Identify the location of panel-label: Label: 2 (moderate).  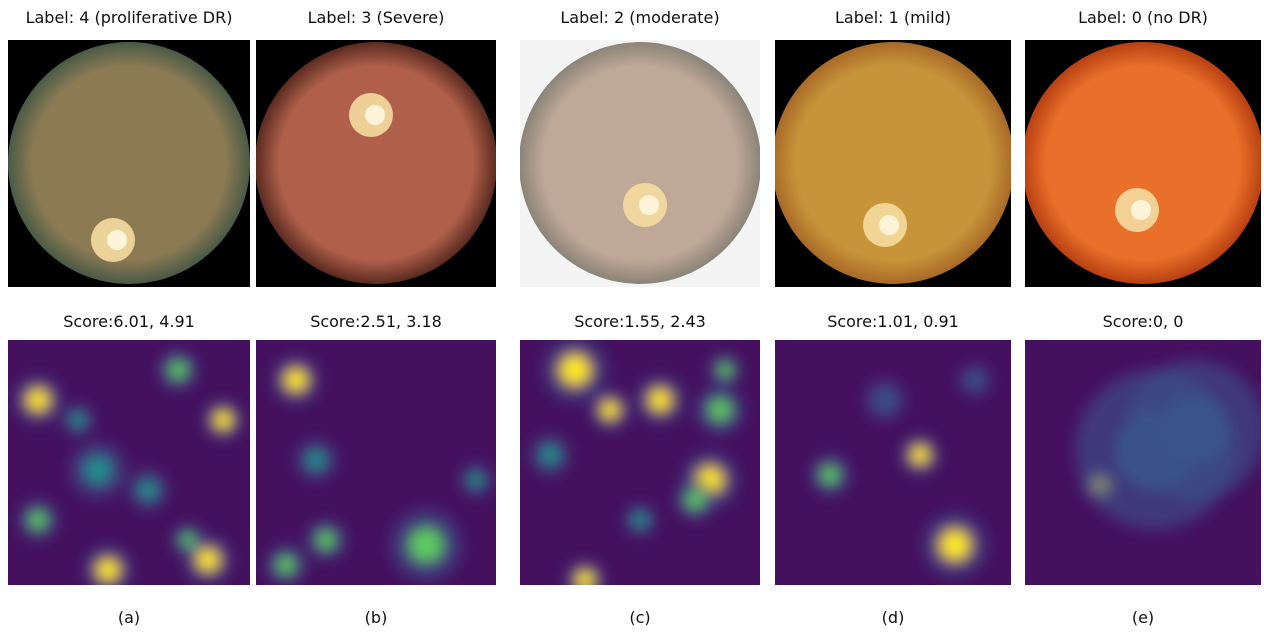
(640, 17).